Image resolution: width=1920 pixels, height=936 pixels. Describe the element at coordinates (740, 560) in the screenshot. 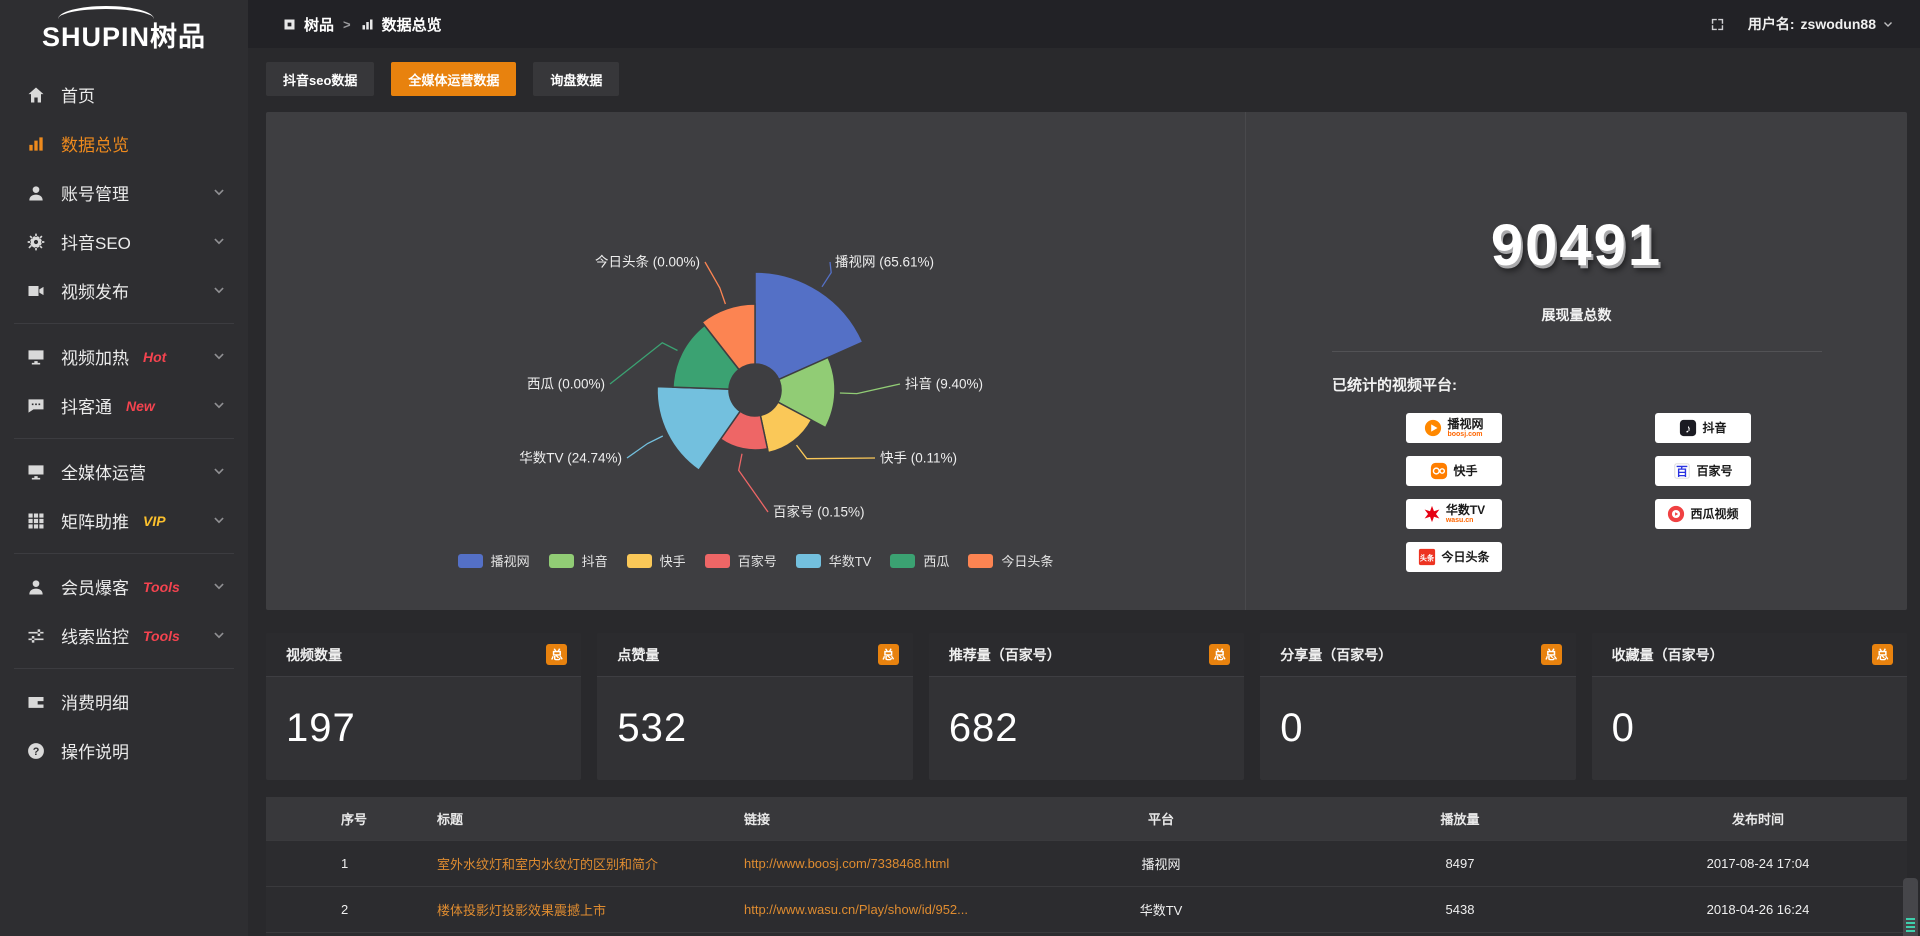

I see `legend-item-百家号: 百家号` at that location.